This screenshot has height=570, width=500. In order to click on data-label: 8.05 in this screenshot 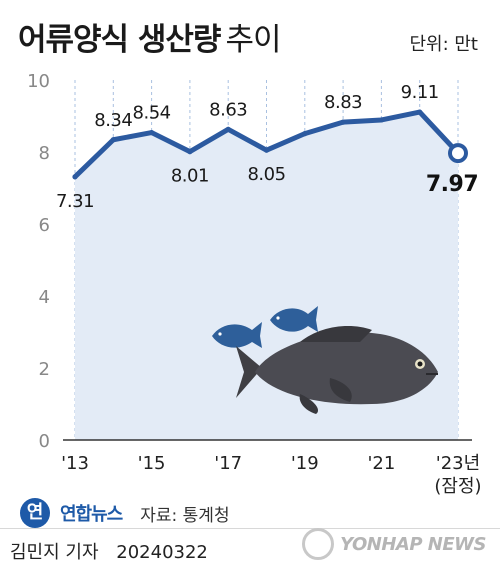, I will do `click(266, 174)`.